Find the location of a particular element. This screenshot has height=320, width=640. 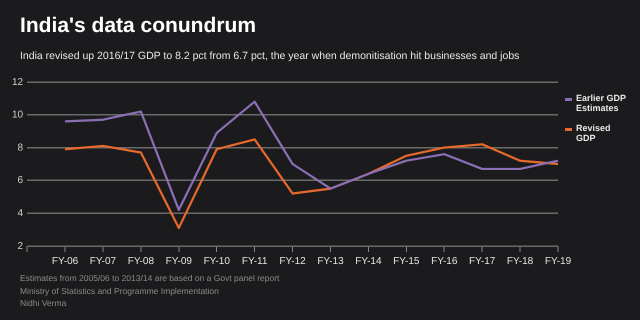

x-tick-label: FY-08 is located at coordinates (141, 261).